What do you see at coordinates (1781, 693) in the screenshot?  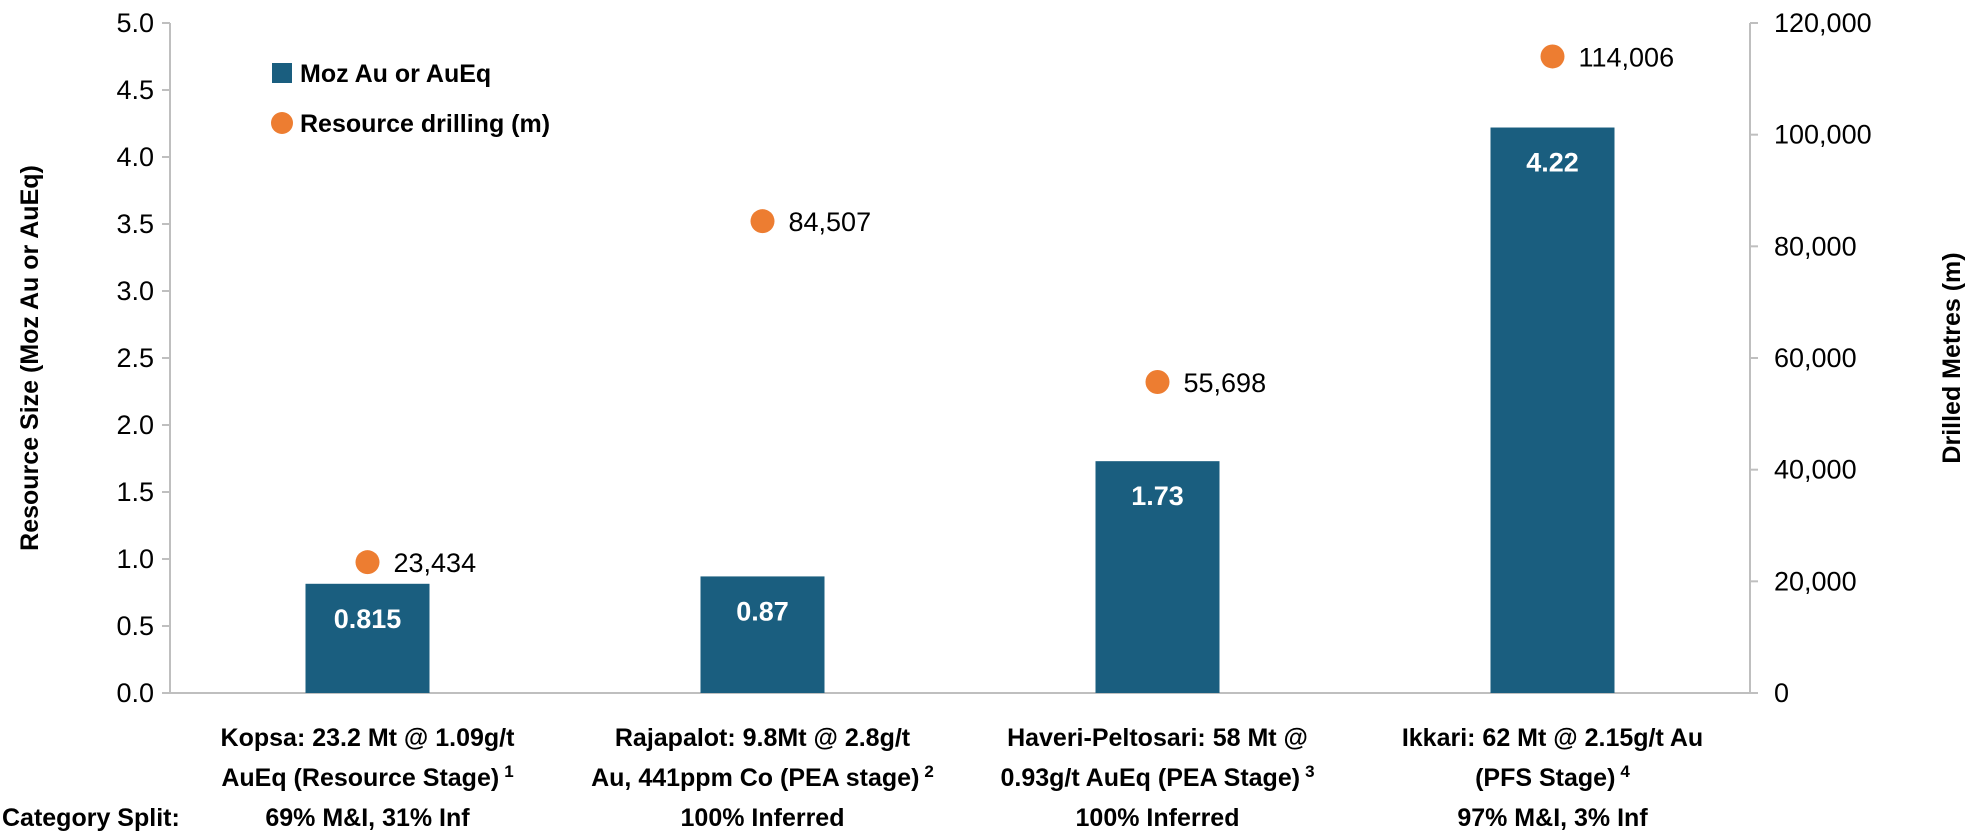 I see `y2-tick-label: 0` at bounding box center [1781, 693].